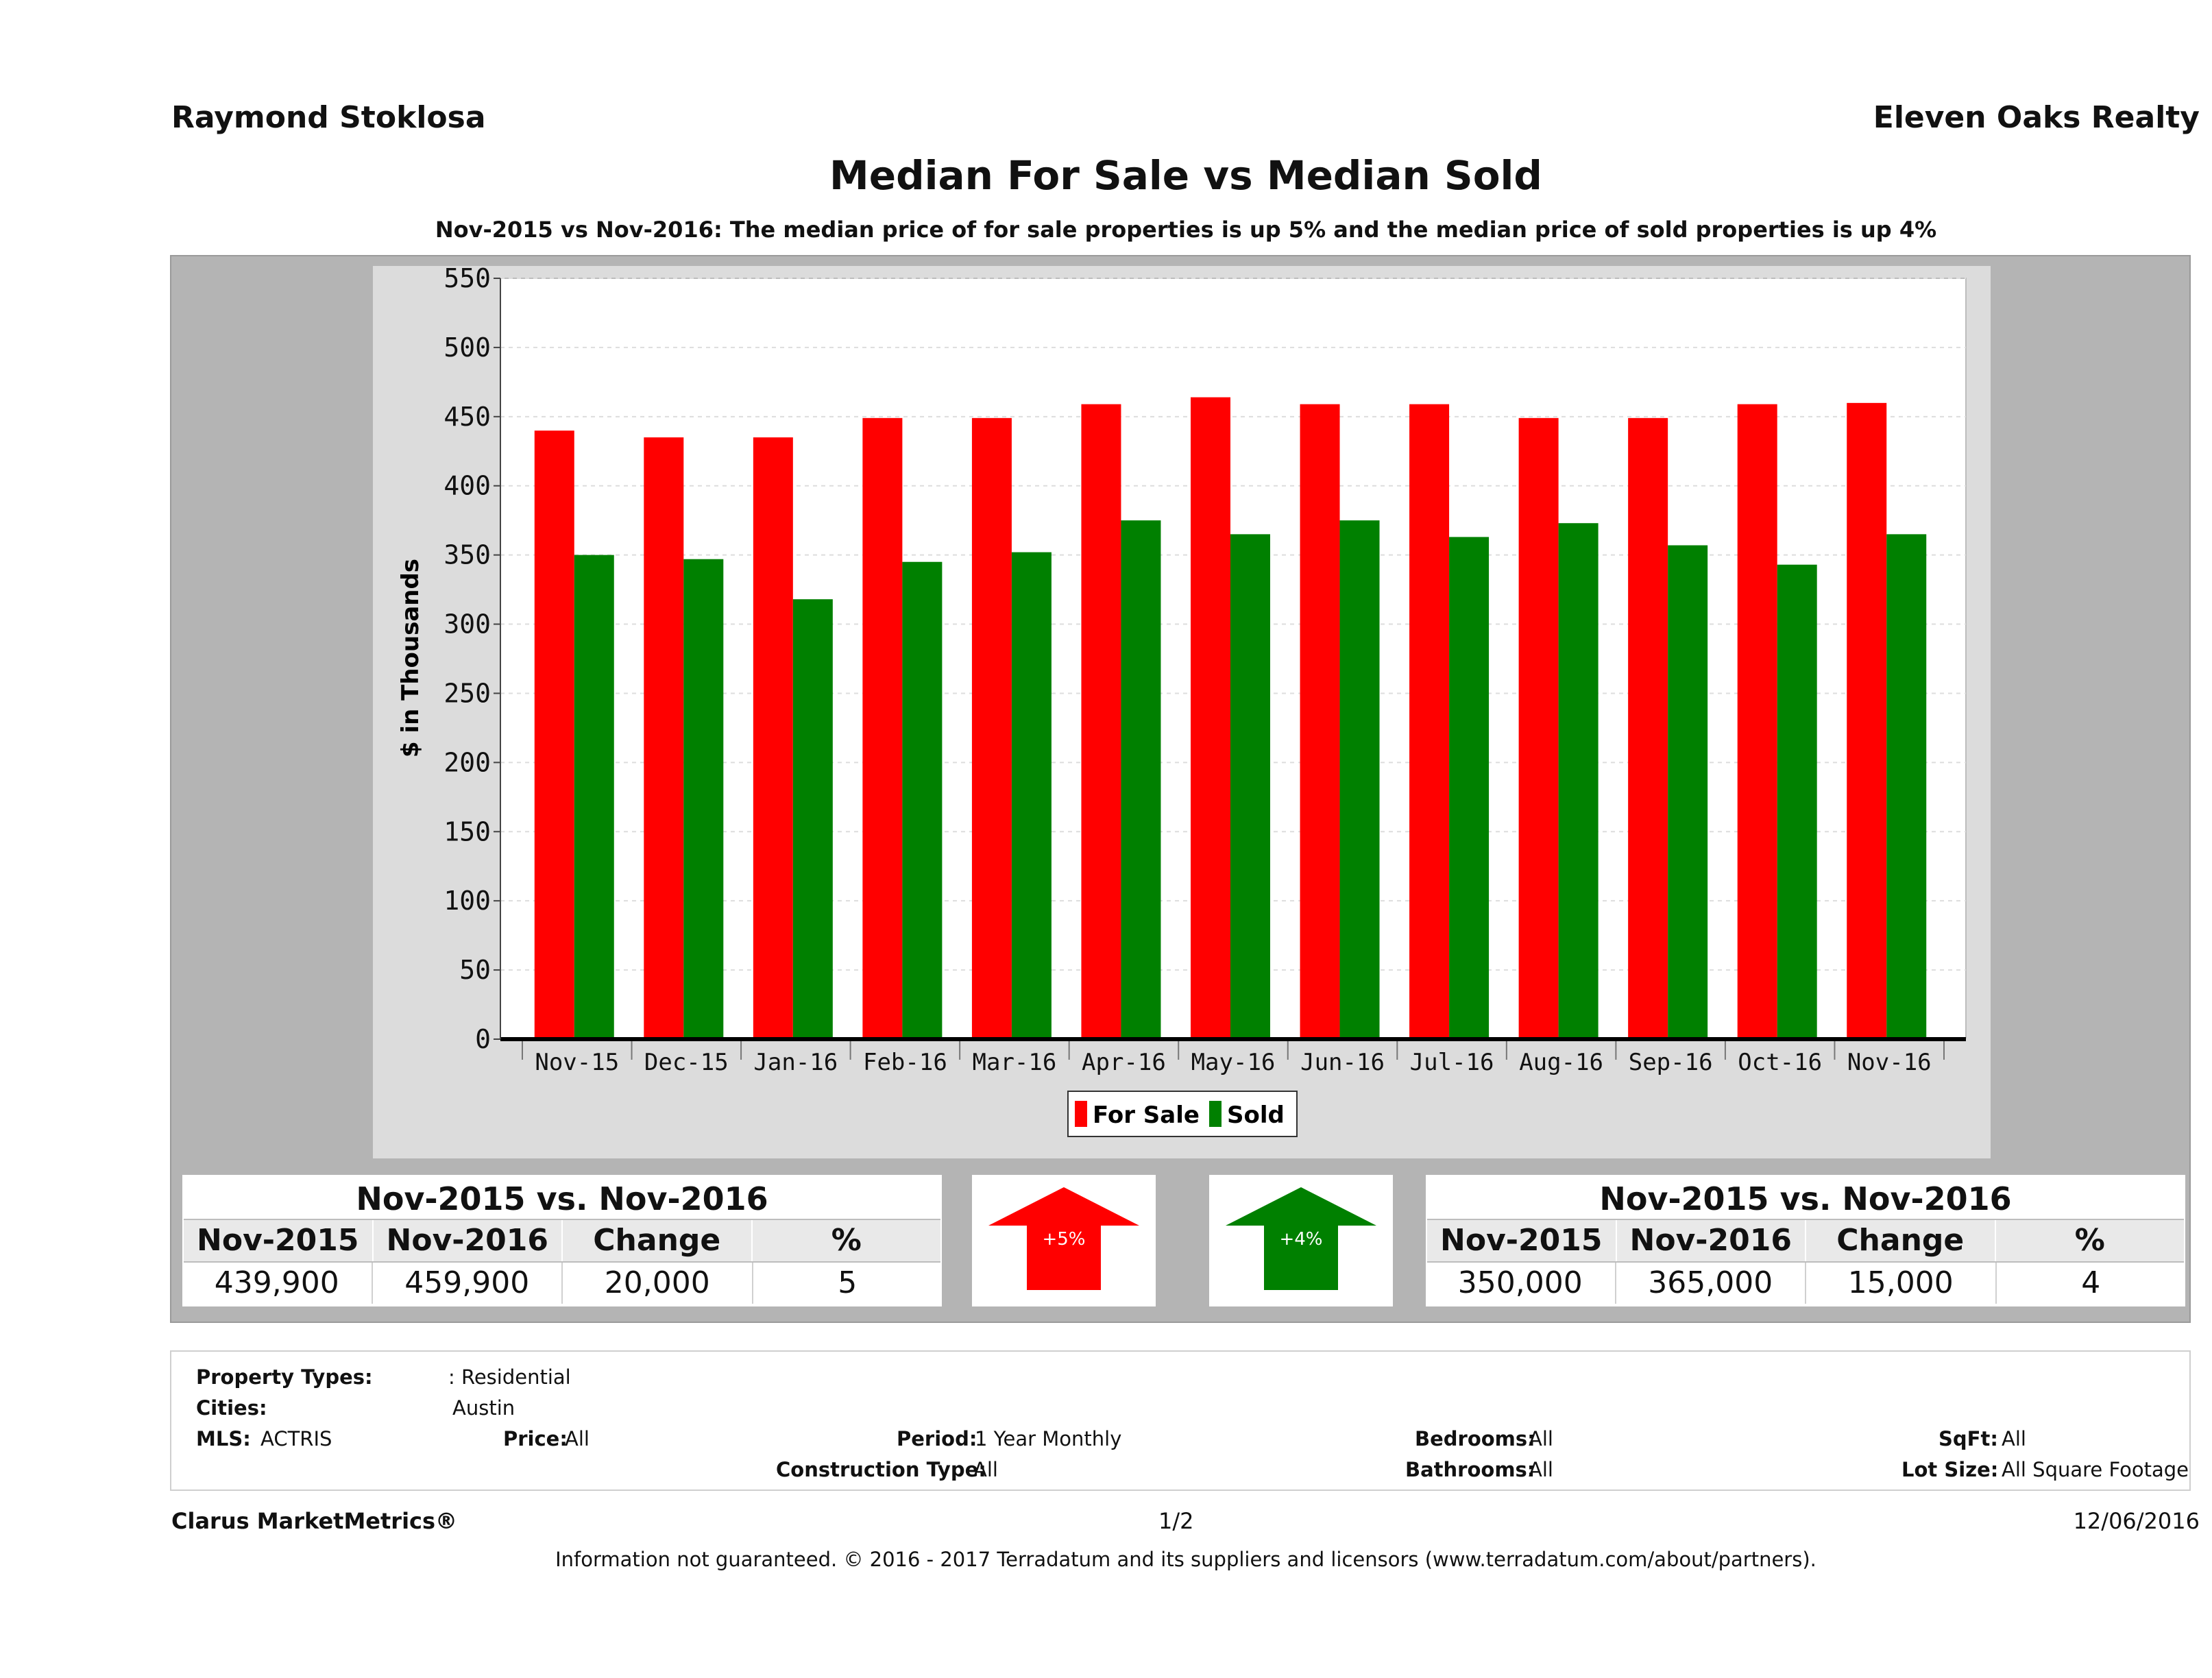 The height and width of the screenshot is (1678, 2212). I want to click on x-tick-label: Feb-16, so click(905, 1062).